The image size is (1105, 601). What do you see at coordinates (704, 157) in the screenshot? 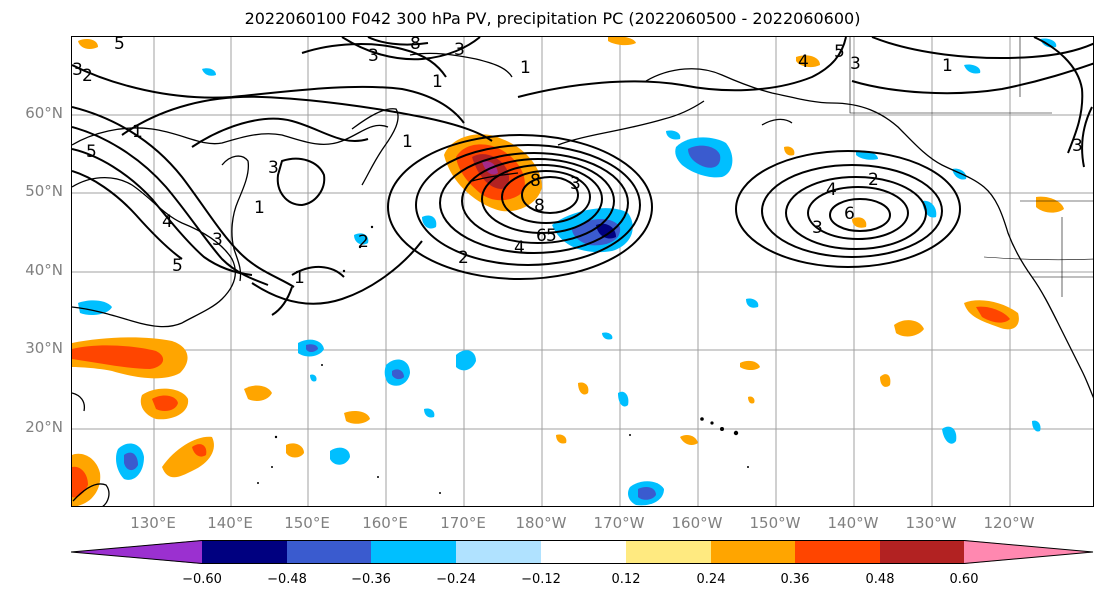
I see `precip-negative-blob-gulf` at bounding box center [704, 157].